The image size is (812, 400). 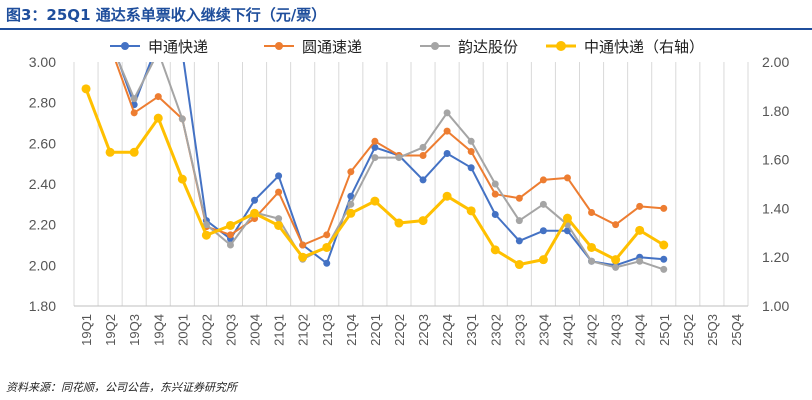 I want to click on legend-item: 圆通速递, so click(x=313, y=47).